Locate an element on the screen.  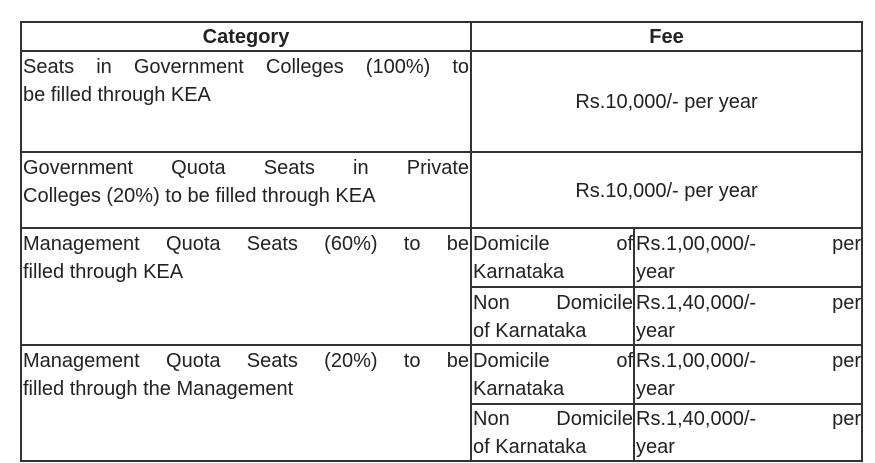
category-line: Government Quota Seats in Private is located at coordinates (246, 168).